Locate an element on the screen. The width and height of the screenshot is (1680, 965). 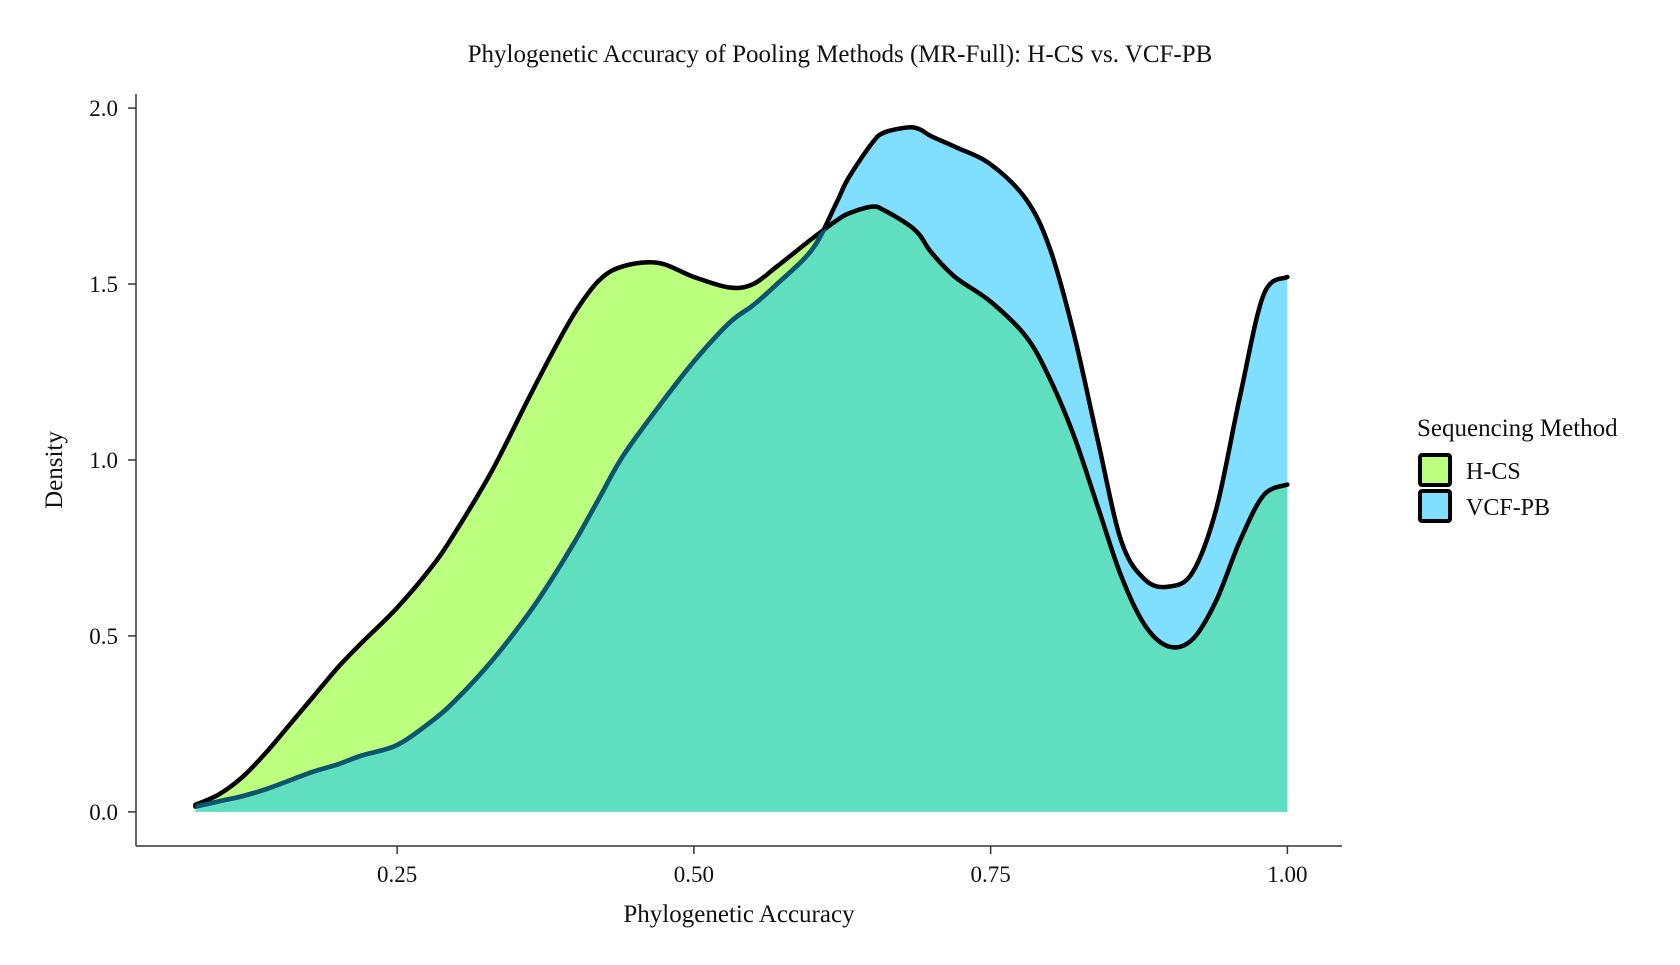
y-tick-label: 1.5 is located at coordinates (103, 284).